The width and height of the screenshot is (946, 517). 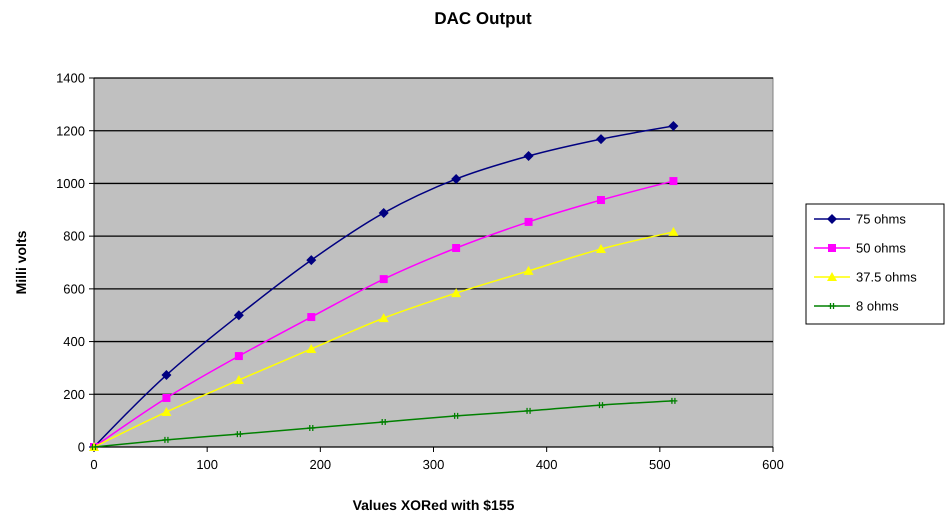 What do you see at coordinates (878, 306) in the screenshot?
I see `legend-label: 8 ohms` at bounding box center [878, 306].